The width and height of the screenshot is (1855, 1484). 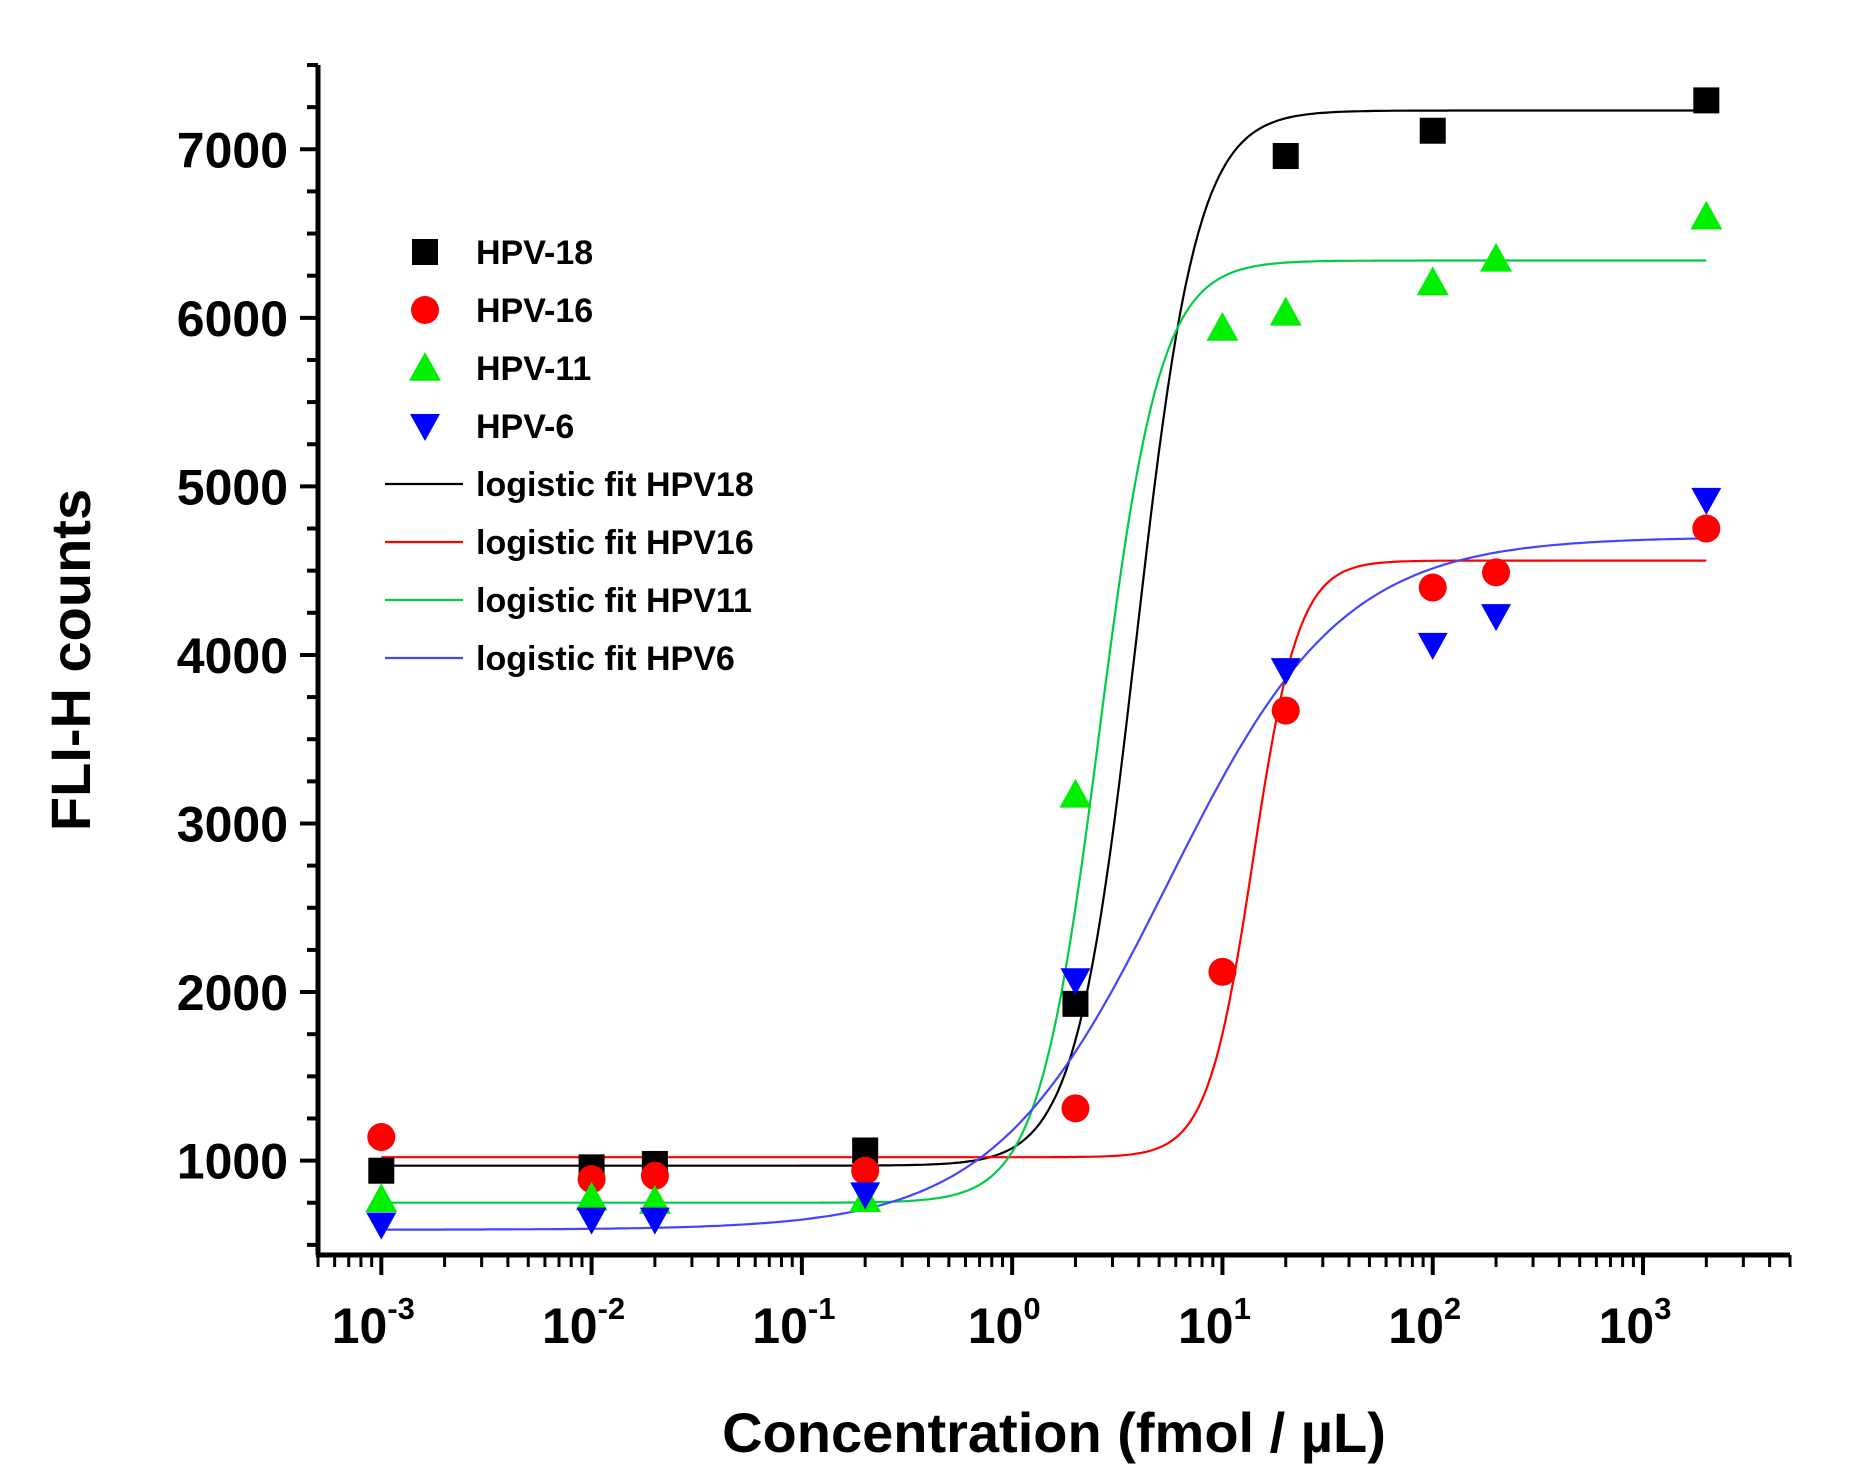 I want to click on legend-label: HPV-11, so click(x=533, y=369).